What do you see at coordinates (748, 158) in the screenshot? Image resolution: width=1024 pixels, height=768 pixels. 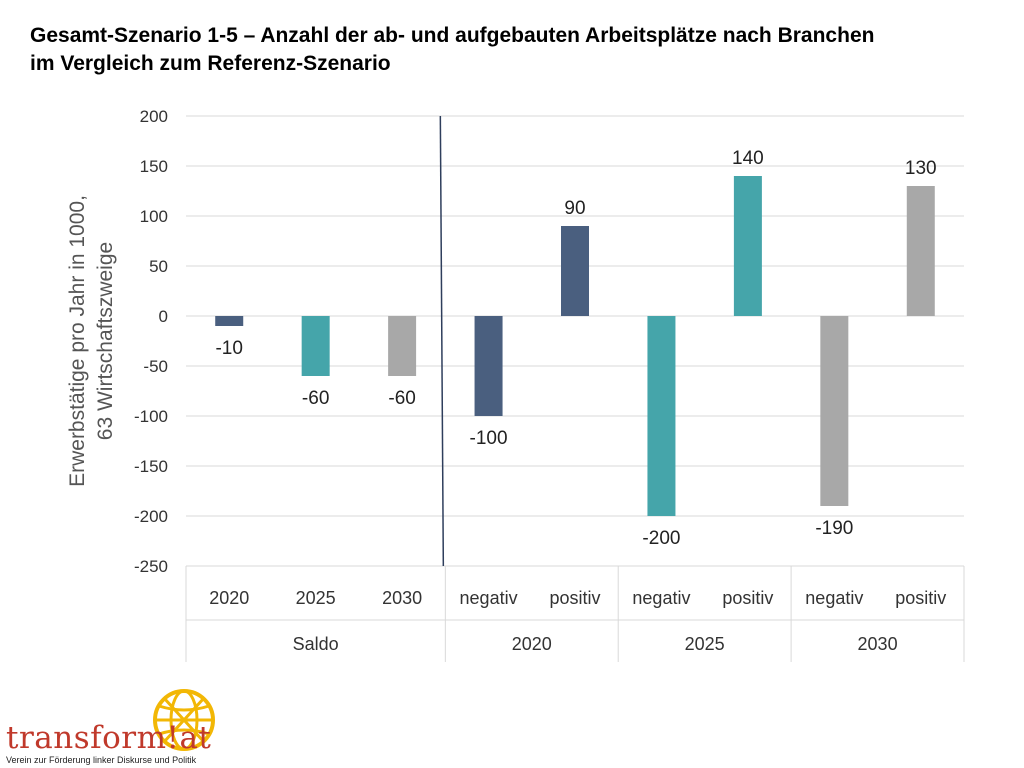 I see `data-label: 140` at bounding box center [748, 158].